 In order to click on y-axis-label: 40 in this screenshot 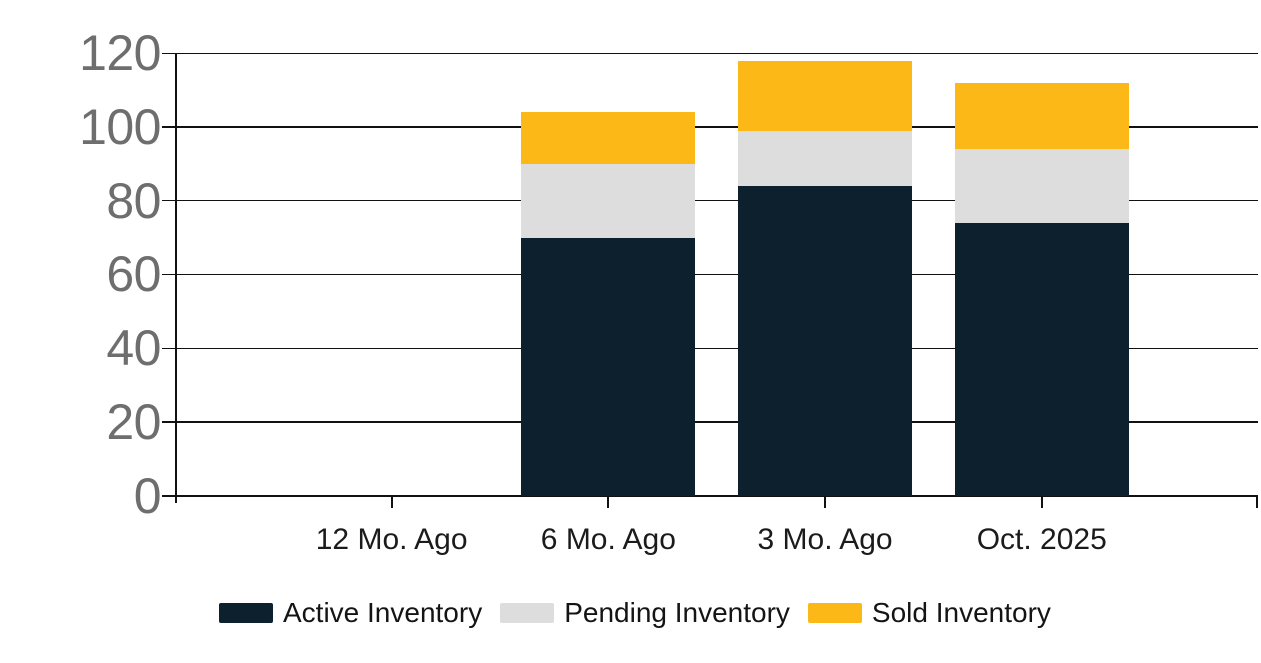, I will do `click(133, 348)`.